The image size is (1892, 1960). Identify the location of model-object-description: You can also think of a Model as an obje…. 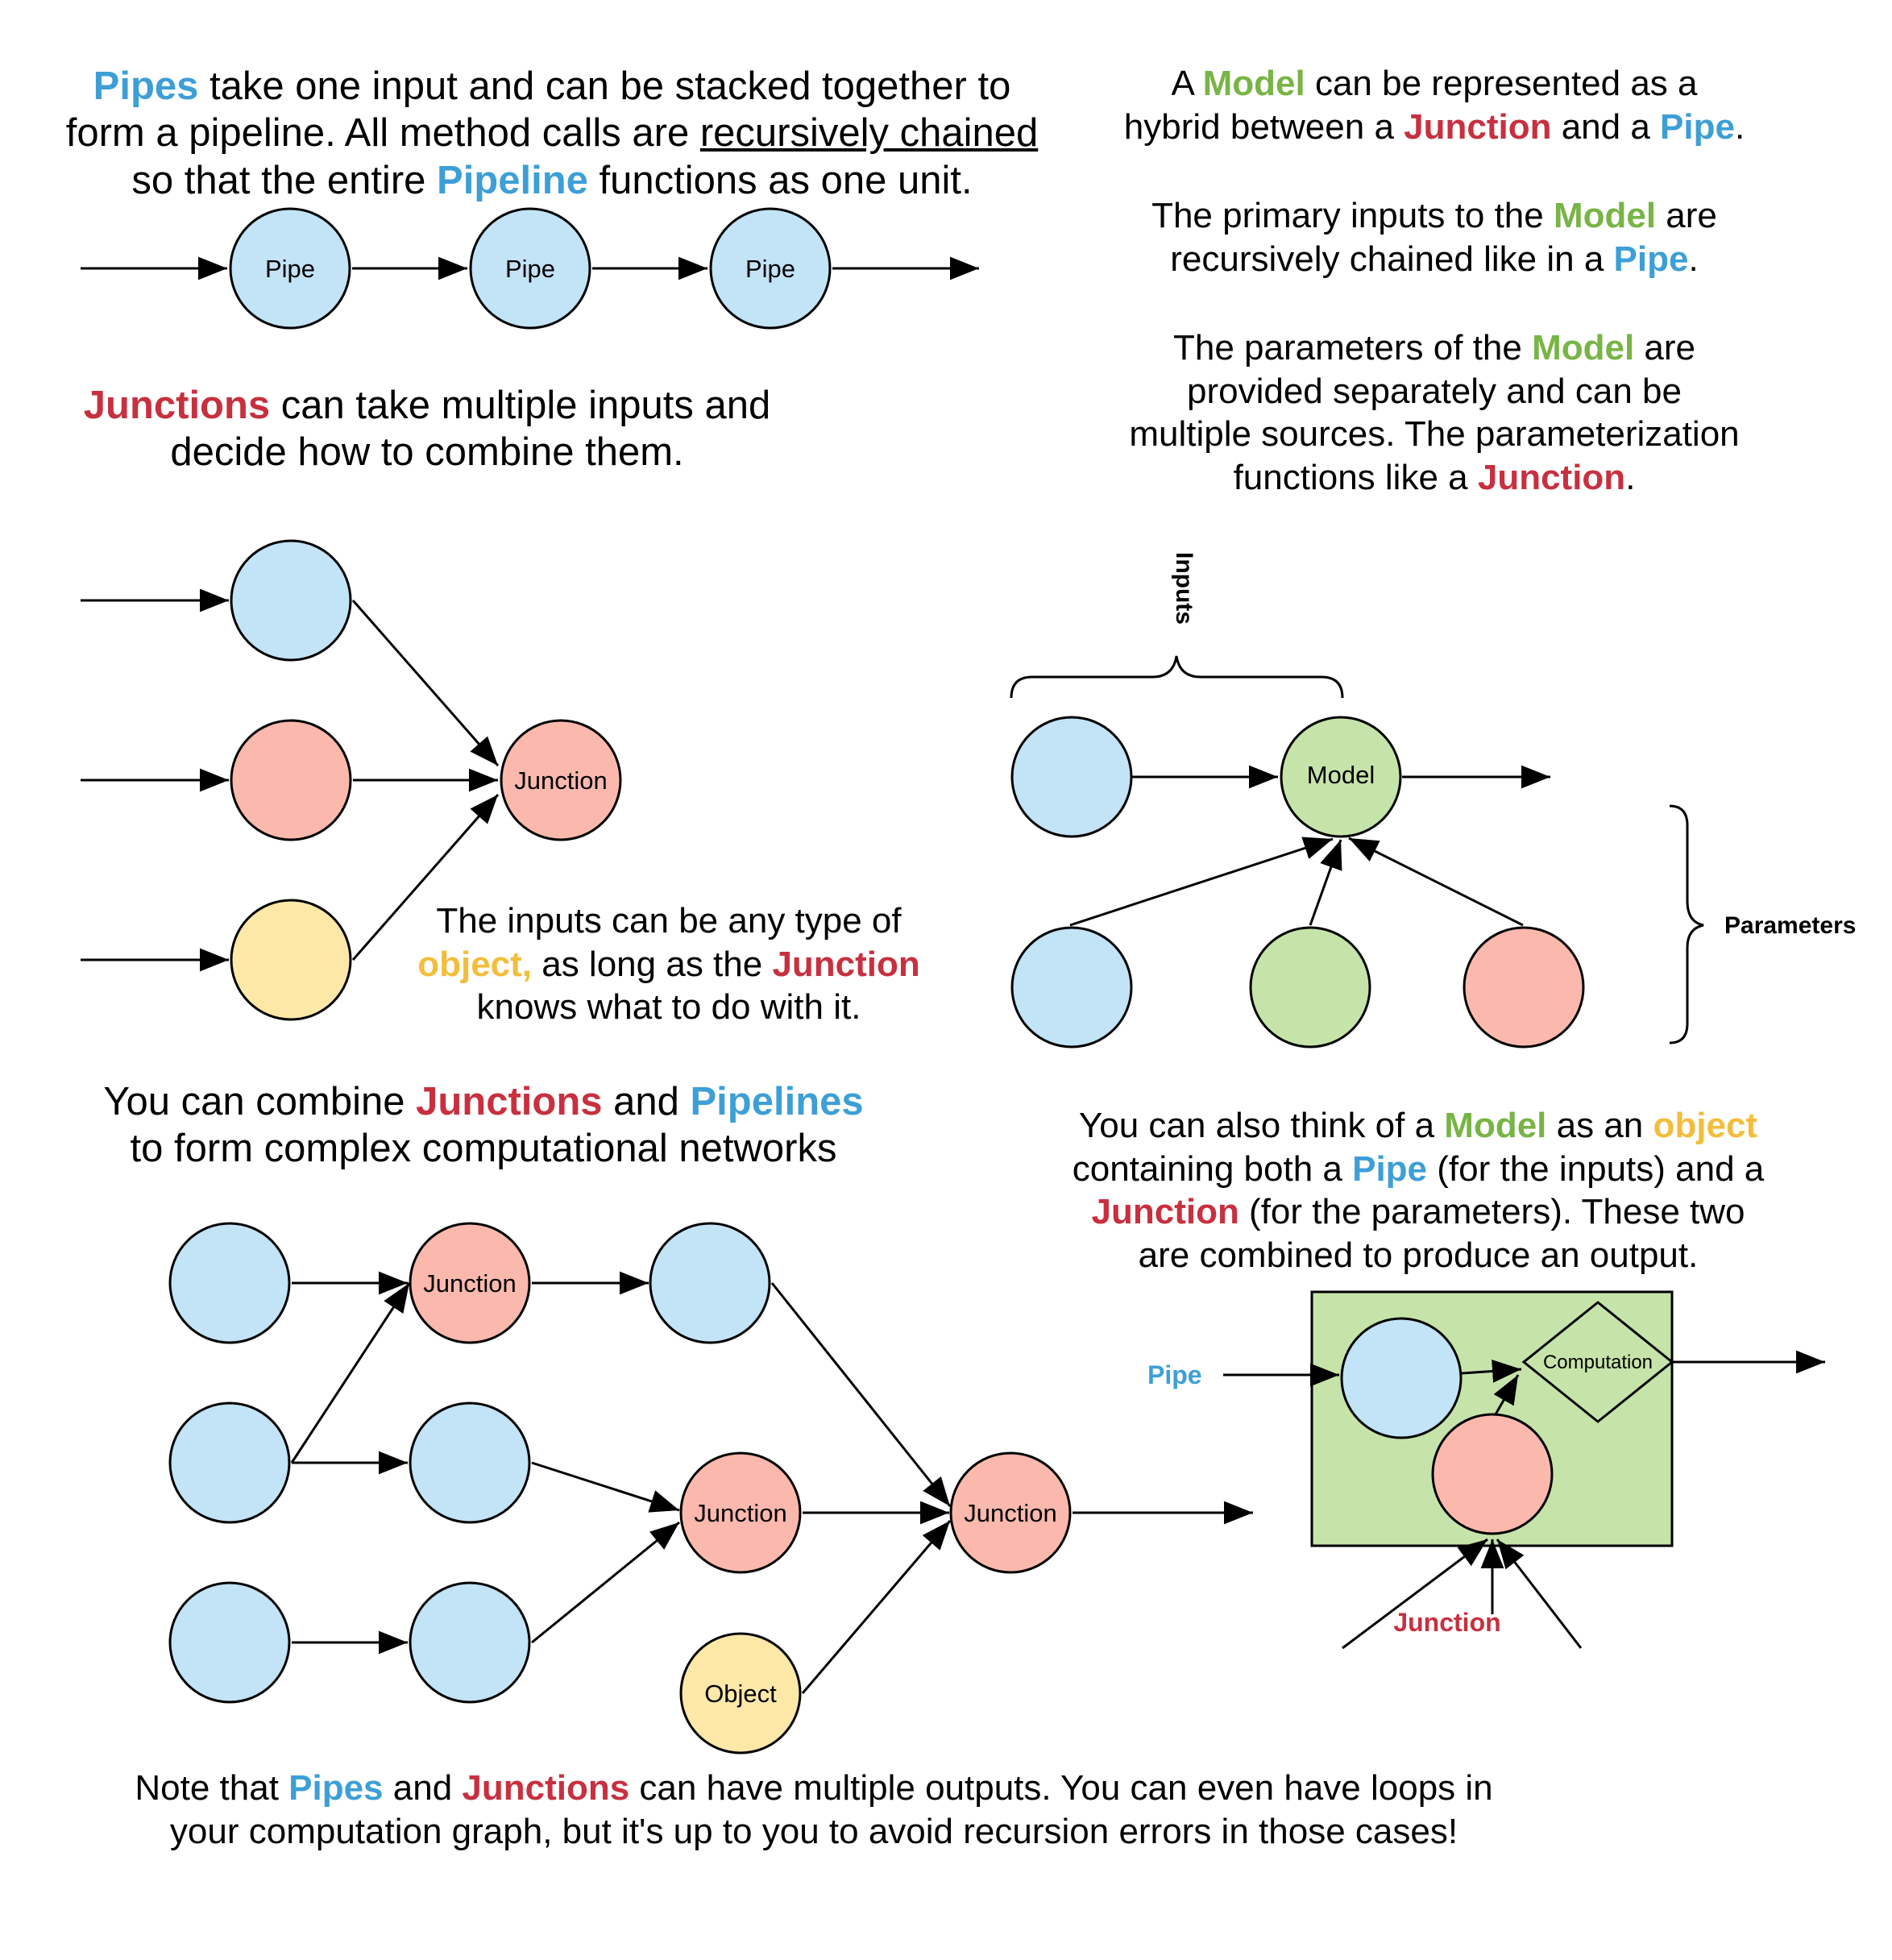
(1418, 1191).